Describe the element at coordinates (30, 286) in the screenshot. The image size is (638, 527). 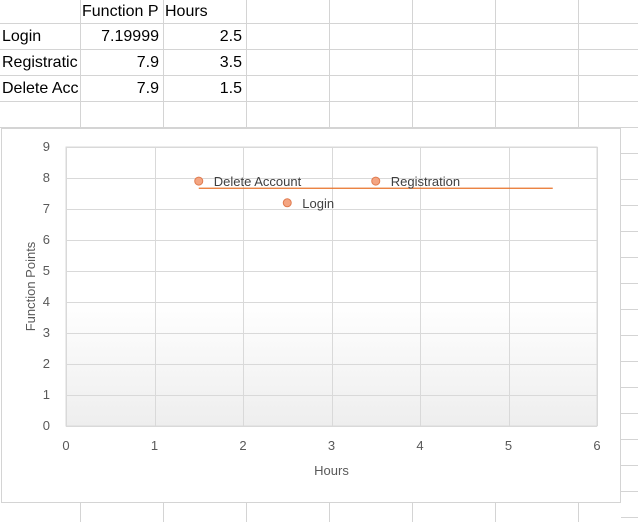
I see `y-axis-title: Function Points` at that location.